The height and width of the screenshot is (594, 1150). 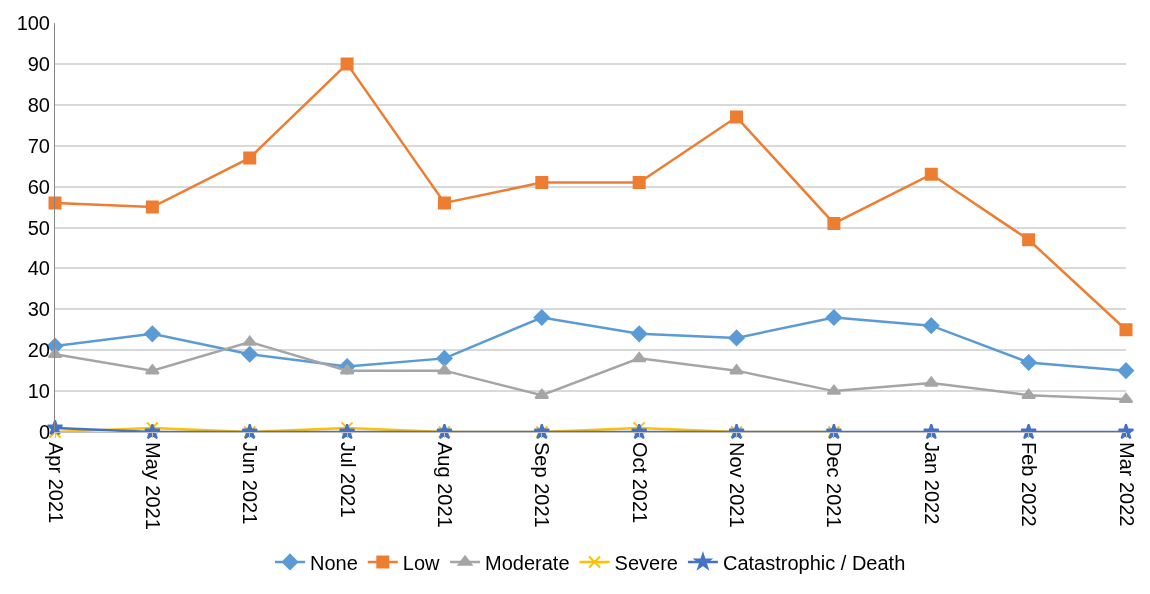 What do you see at coordinates (639, 483) in the screenshot?
I see `x-tick-label: Oct 2021` at bounding box center [639, 483].